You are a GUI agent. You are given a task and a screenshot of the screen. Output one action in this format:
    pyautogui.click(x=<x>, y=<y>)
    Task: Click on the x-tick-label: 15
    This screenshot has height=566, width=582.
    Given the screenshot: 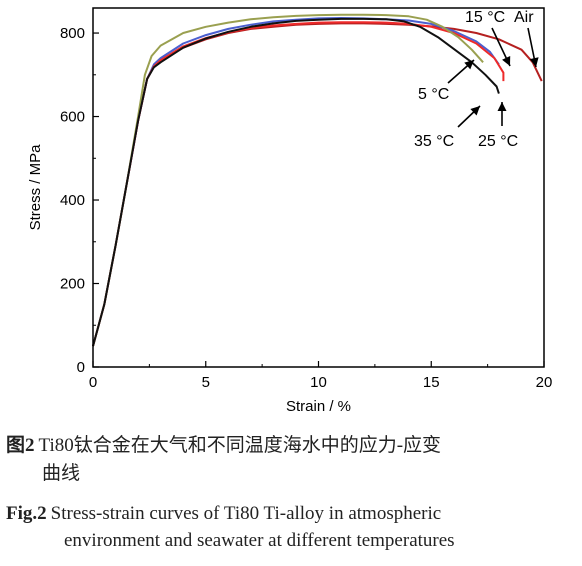 What is the action you would take?
    pyautogui.click(x=431, y=382)
    